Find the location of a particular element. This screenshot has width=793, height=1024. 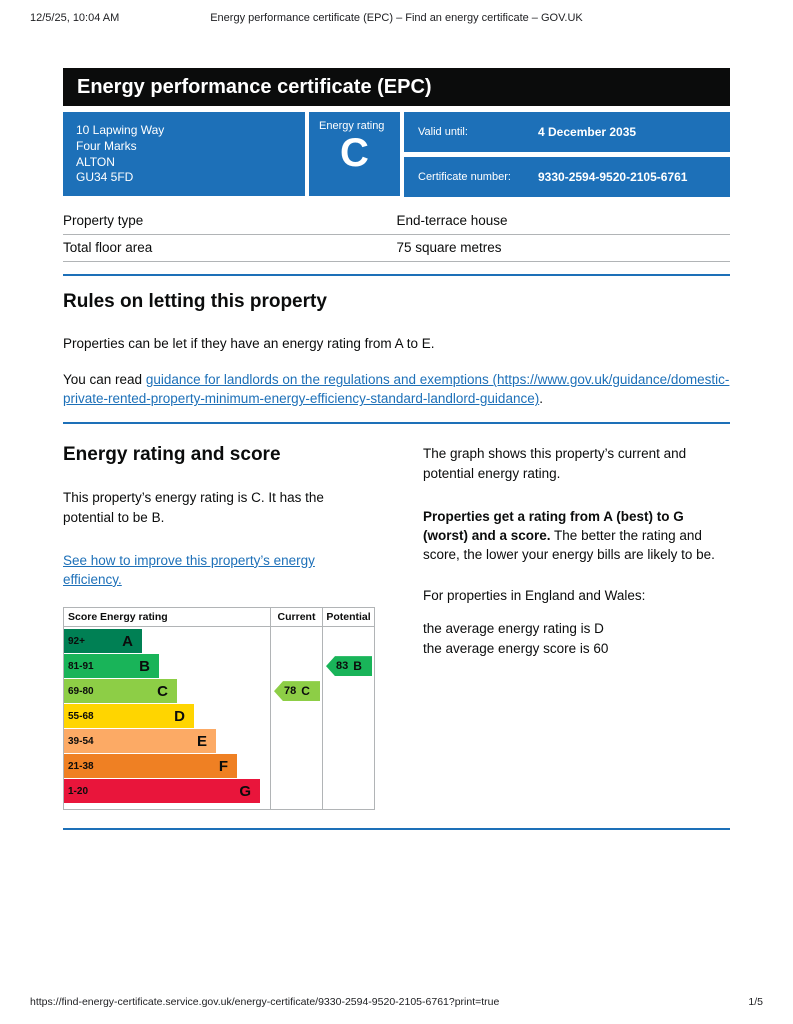

table-row: Total floor area 75 square metres is located at coordinates (396, 248).